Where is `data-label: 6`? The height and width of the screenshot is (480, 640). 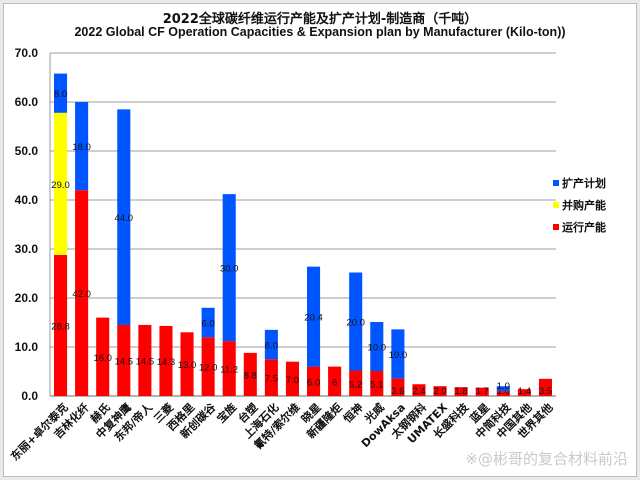
data-label: 6 is located at coordinates (334, 382).